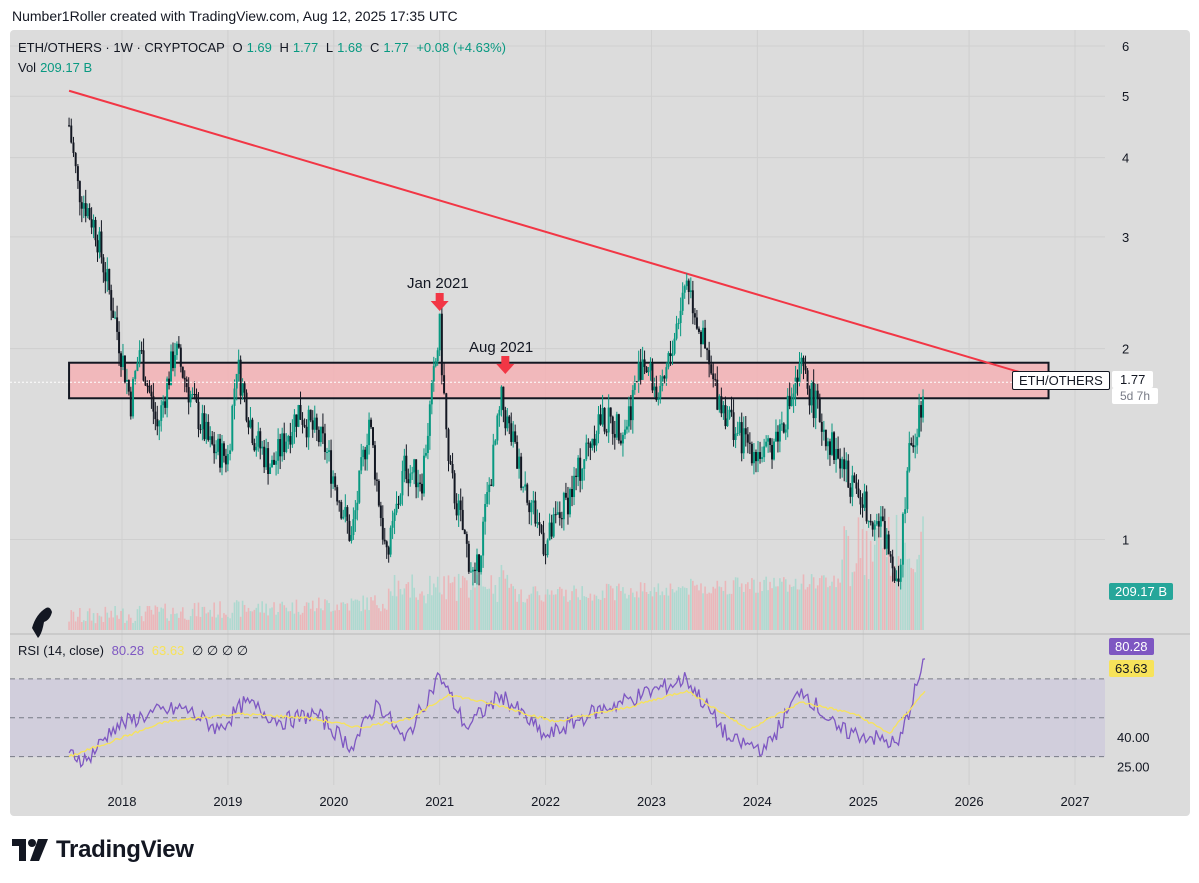 This screenshot has width=1199, height=883. What do you see at coordinates (1131, 668) in the screenshot?
I see `rsi-ma-tag: 63.63` at bounding box center [1131, 668].